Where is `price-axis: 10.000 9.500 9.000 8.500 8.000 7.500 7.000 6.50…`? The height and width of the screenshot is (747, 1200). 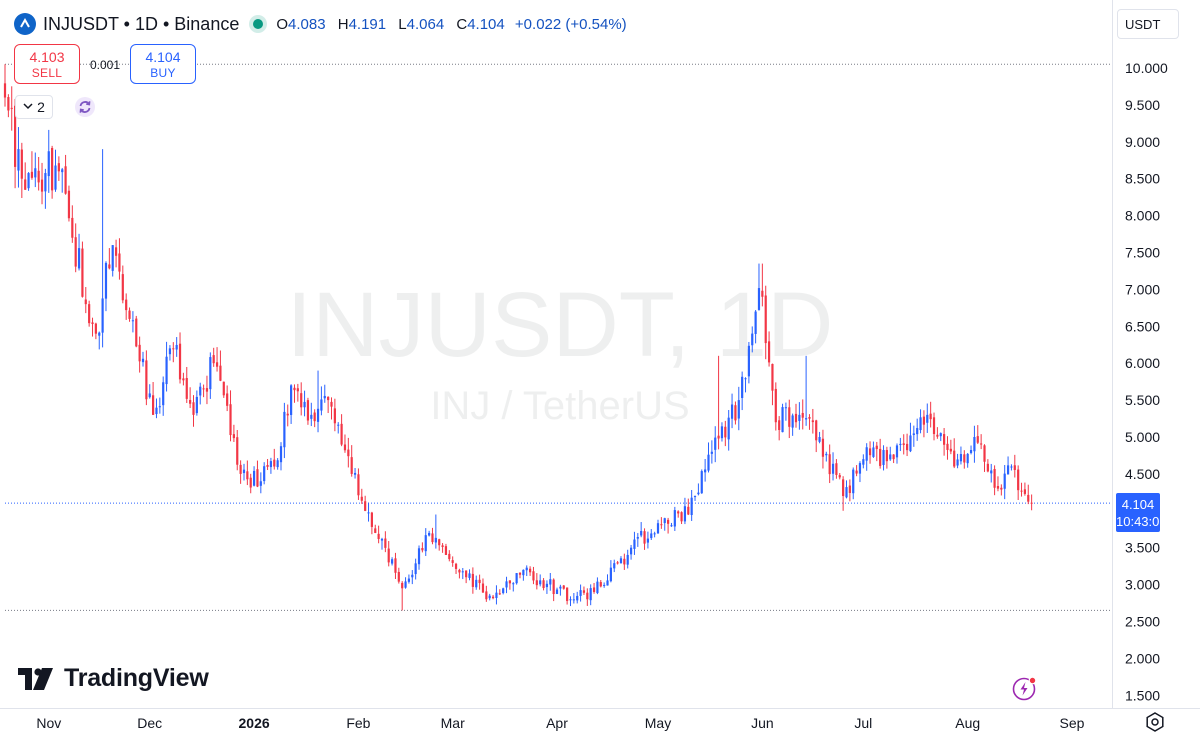
price-axis: 10.000 9.500 9.000 8.500 8.000 7.500 7.000 6.50… is located at coordinates (1140, 354).